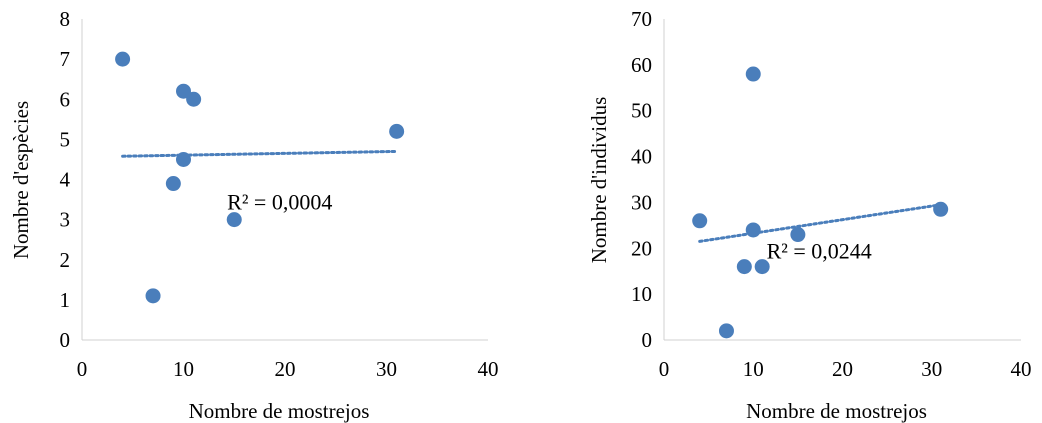 This screenshot has width=1042, height=423. Describe the element at coordinates (65, 300) in the screenshot. I see `y-tick-label: 1` at that location.